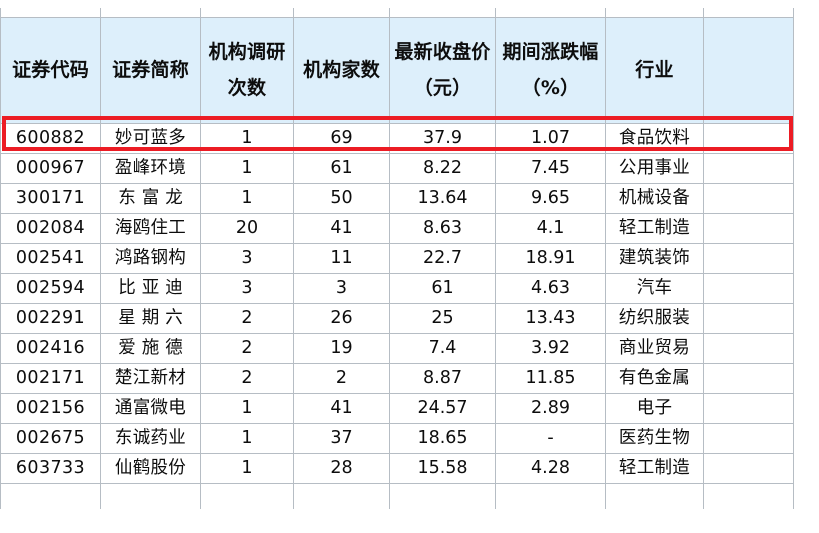 This screenshot has width=819, height=533. Describe the element at coordinates (341, 378) in the screenshot. I see `cell-orgs: 2` at that location.